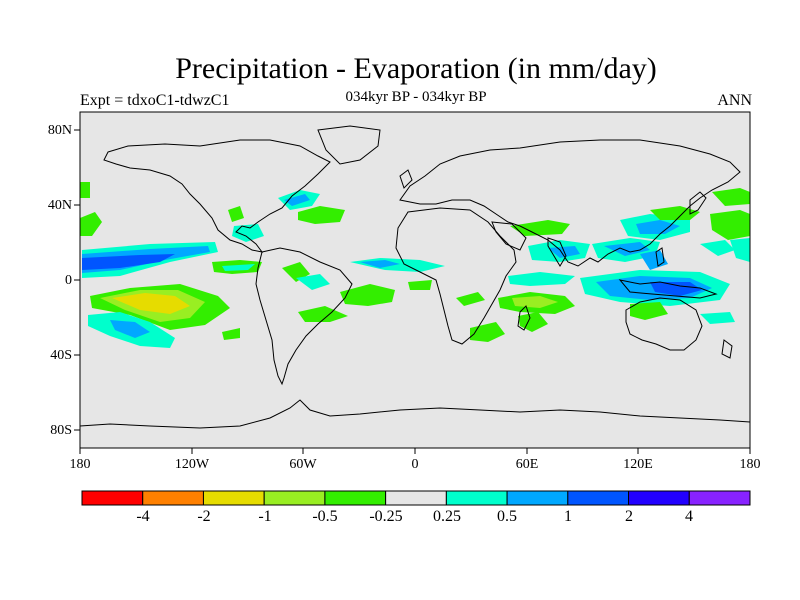 The image size is (800, 600). Describe the element at coordinates (151, 303) in the screenshot. I see `contour-spcz-yellow` at that location.